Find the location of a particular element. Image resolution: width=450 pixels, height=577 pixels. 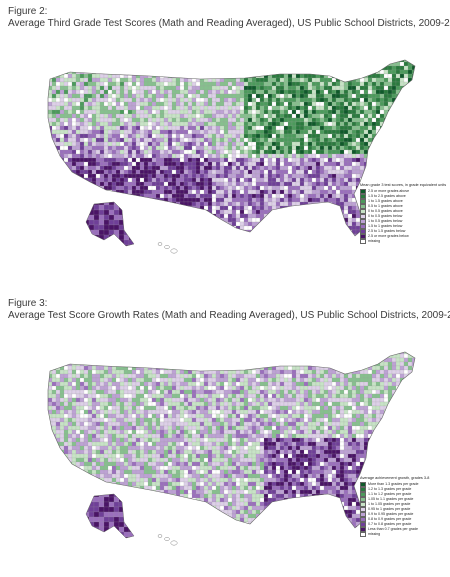

legend-item: 1.5 to 1 grades below is located at coordinates (403, 226).